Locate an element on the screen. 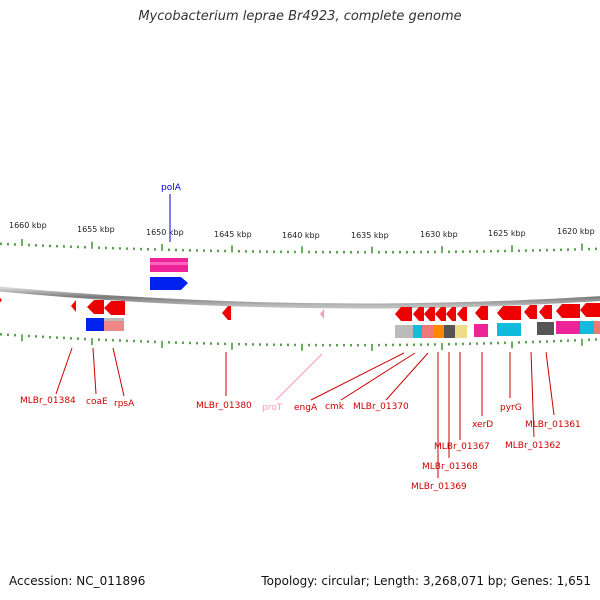  gene-arrow-engA is located at coordinates (403, 314).